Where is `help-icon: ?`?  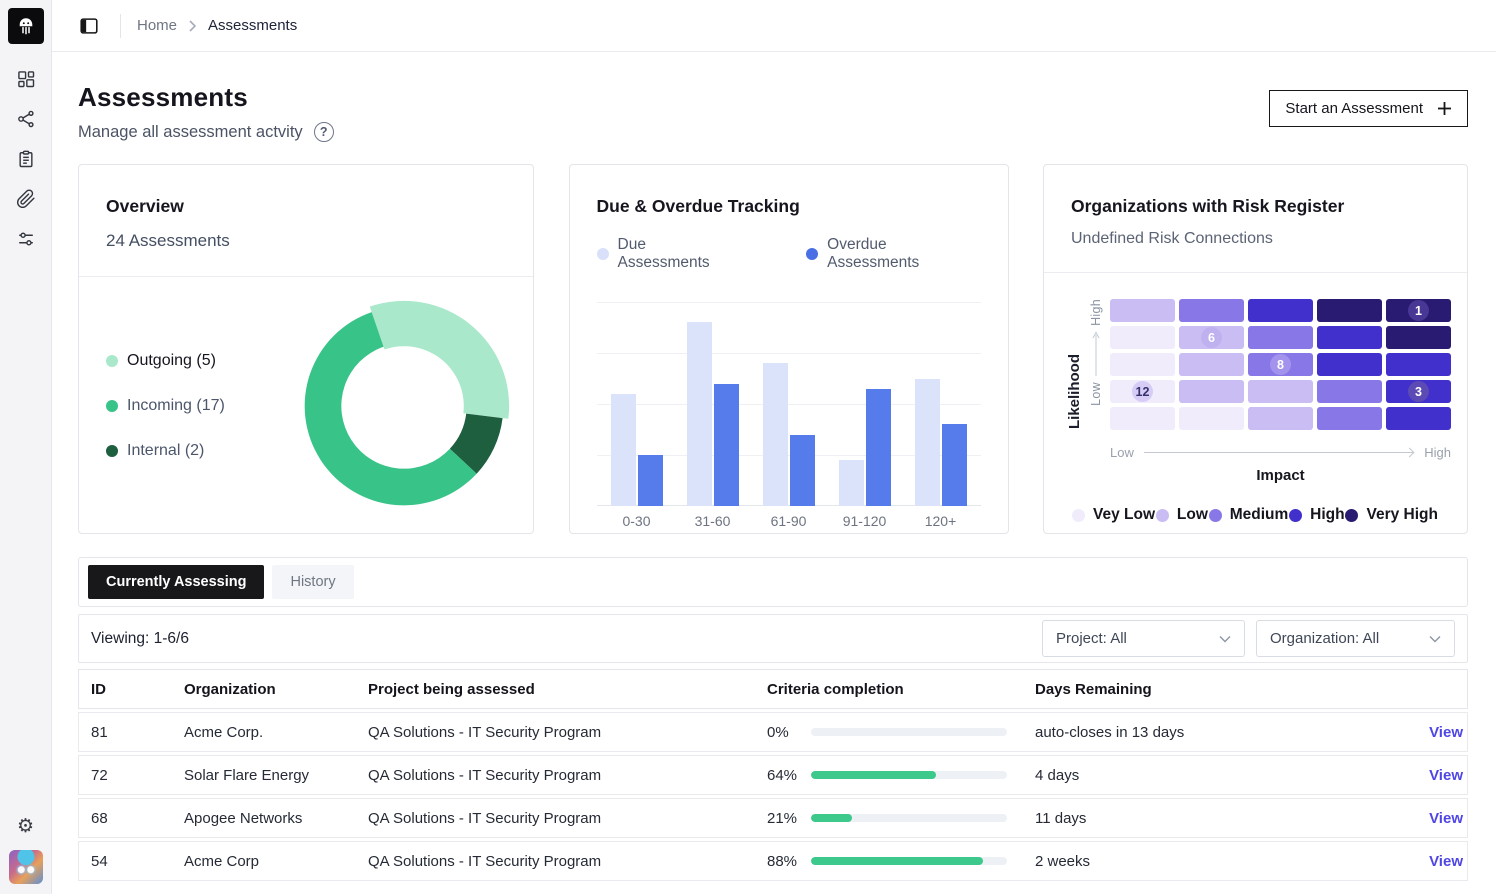 help-icon: ? is located at coordinates (323, 132).